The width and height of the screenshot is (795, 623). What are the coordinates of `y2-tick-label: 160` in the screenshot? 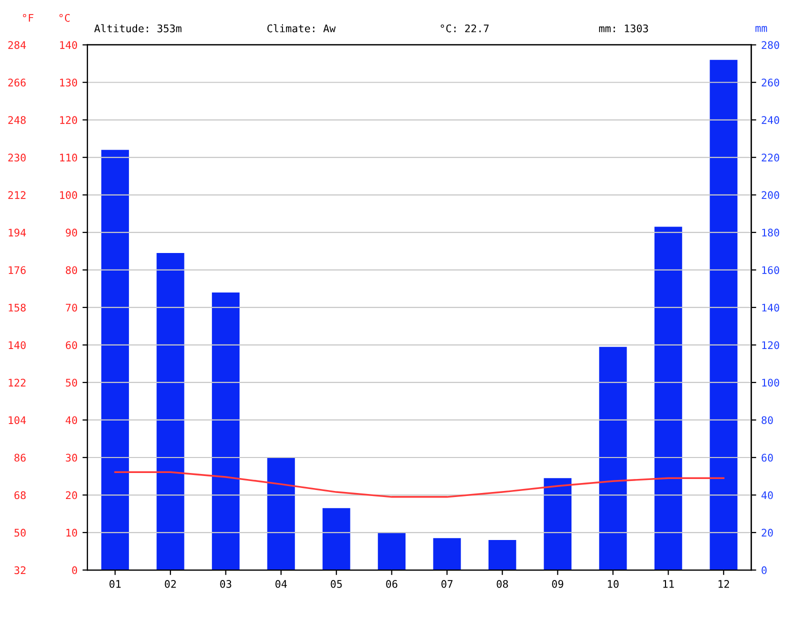 It's located at (771, 270).